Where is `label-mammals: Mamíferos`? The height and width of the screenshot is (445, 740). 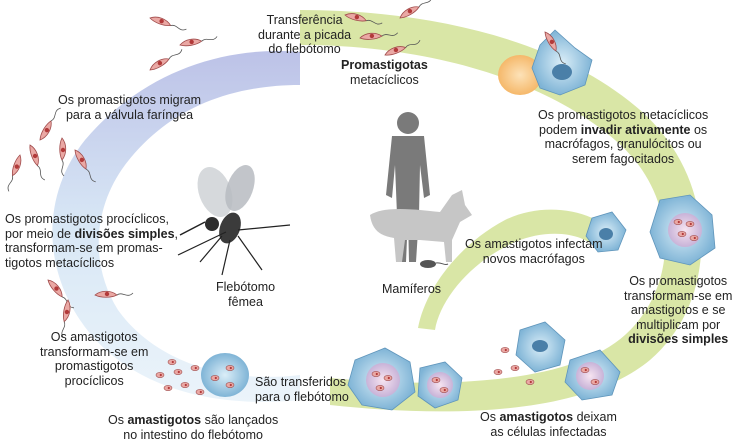
label-mammals: Mamíferos is located at coordinates (412, 289).